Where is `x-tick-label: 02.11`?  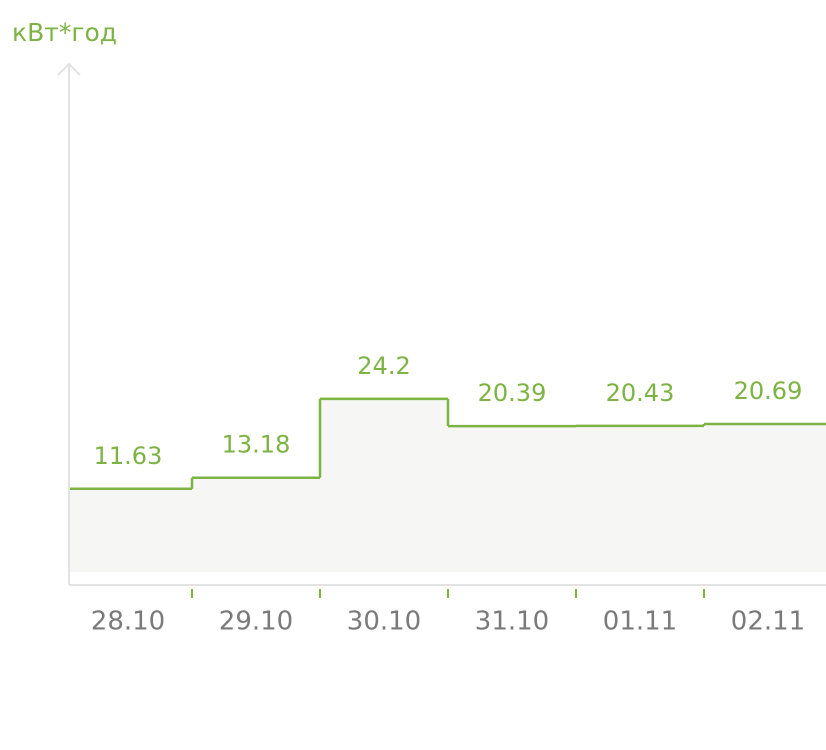 x-tick-label: 02.11 is located at coordinates (768, 622).